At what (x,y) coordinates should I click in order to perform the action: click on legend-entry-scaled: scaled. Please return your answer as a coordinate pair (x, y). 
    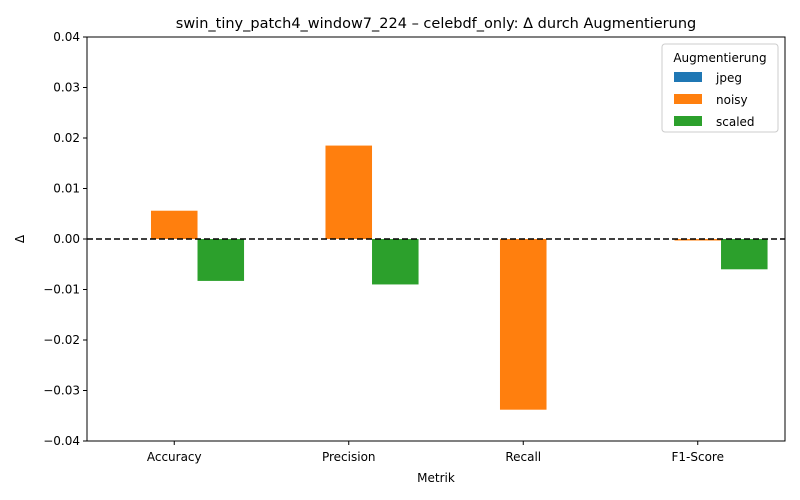
    Looking at the image, I should click on (735, 122).